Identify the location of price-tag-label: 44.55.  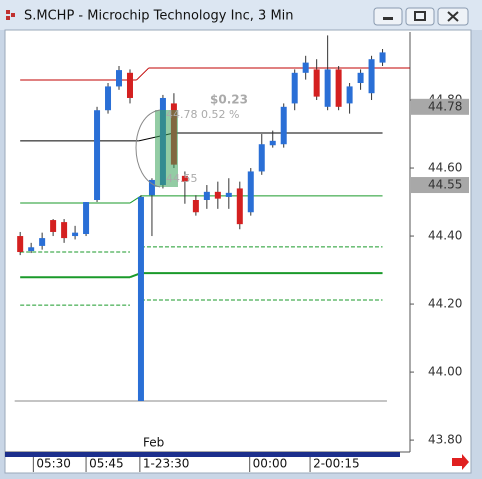
(445, 185).